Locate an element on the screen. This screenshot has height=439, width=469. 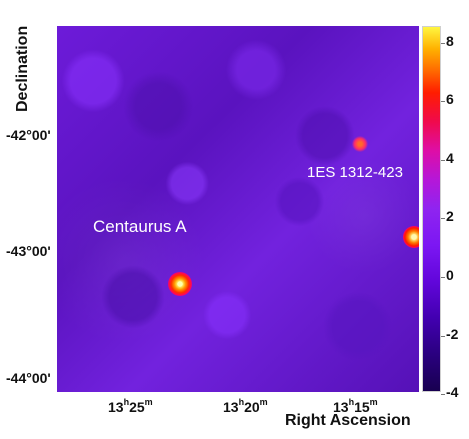
colorbar-tick-label: 8 is located at coordinates (450, 41).